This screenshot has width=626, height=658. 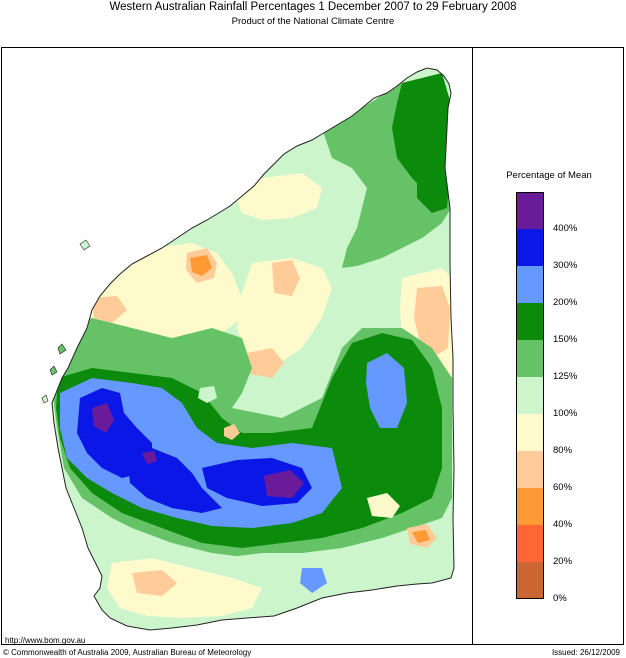 I want to click on legend-label-400pct: 400%, so click(x=565, y=228).